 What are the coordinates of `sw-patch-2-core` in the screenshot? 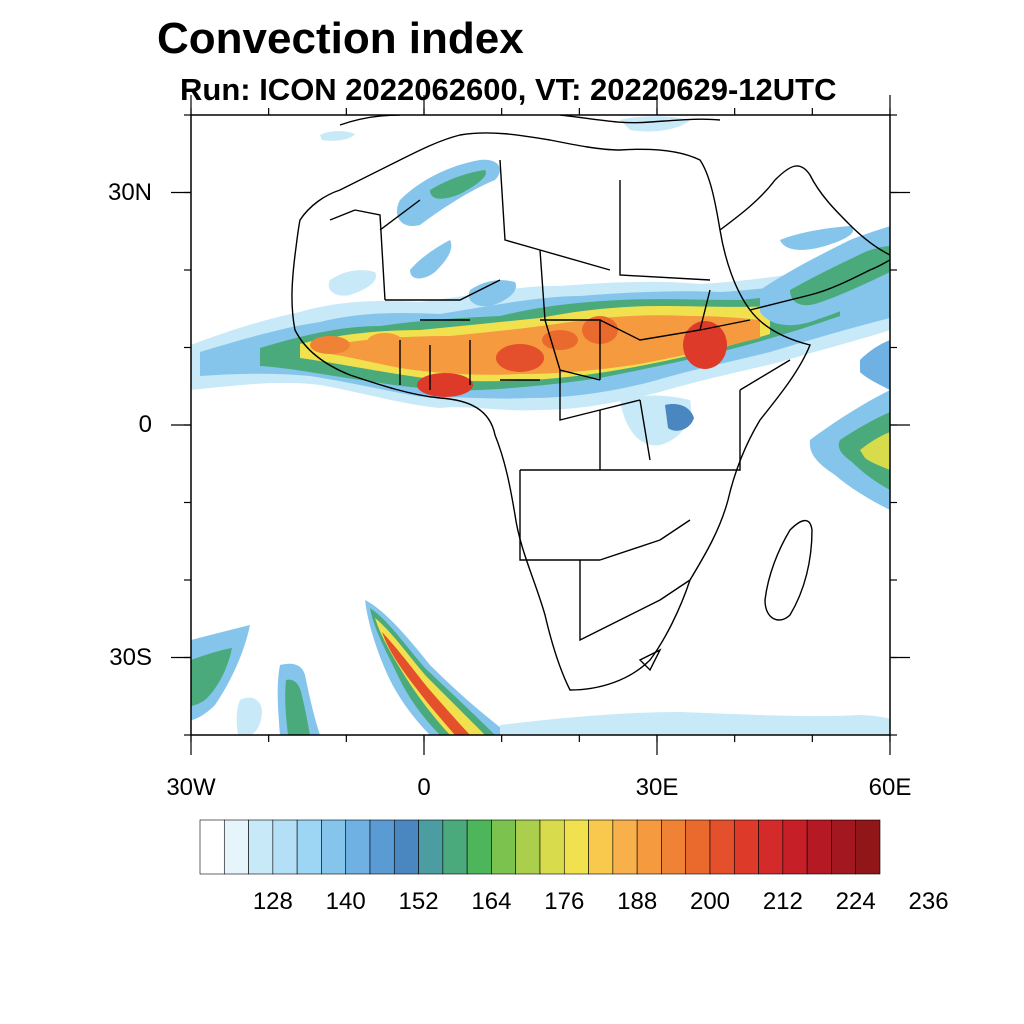 It's located at (297, 707).